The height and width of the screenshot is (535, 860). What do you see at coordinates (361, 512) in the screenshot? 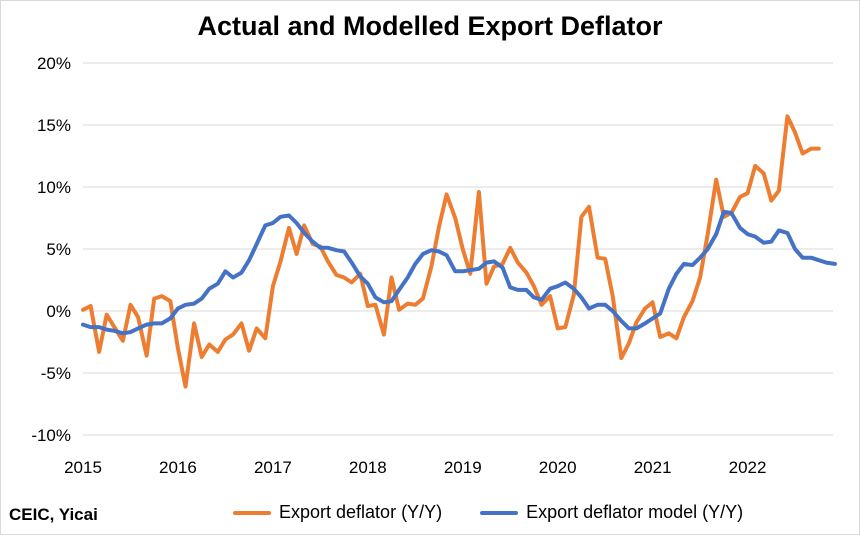
I see `legend-label-export-deflator: Export deflator (Y/Y)` at bounding box center [361, 512].